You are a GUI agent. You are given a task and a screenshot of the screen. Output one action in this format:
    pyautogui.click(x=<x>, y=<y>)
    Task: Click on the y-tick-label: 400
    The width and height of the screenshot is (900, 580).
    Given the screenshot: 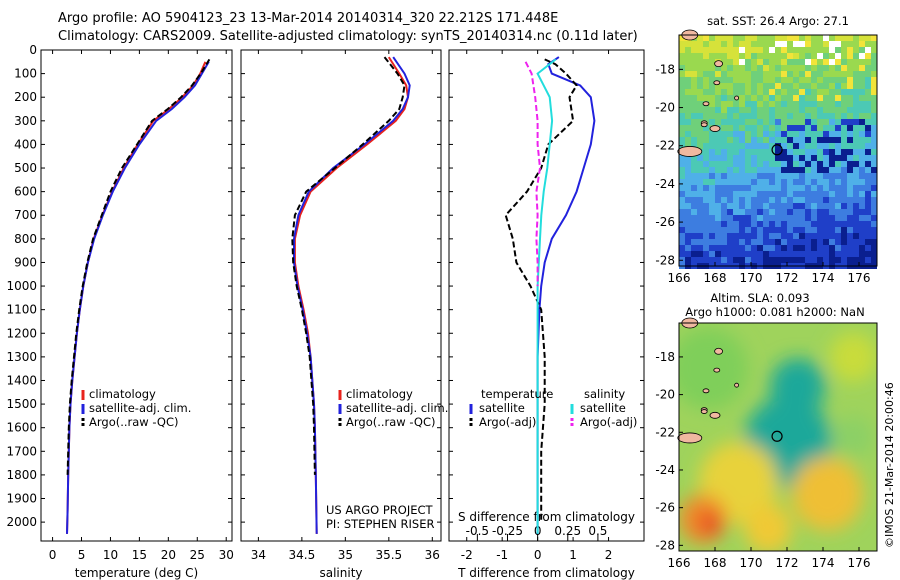 What is the action you would take?
    pyautogui.click(x=25, y=144)
    